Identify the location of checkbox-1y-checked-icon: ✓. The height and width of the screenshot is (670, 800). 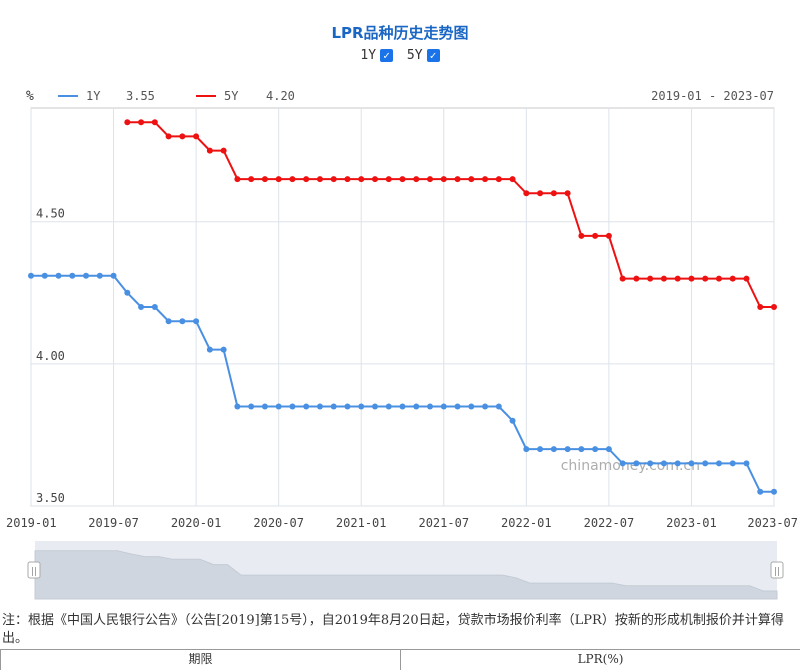
(387, 55).